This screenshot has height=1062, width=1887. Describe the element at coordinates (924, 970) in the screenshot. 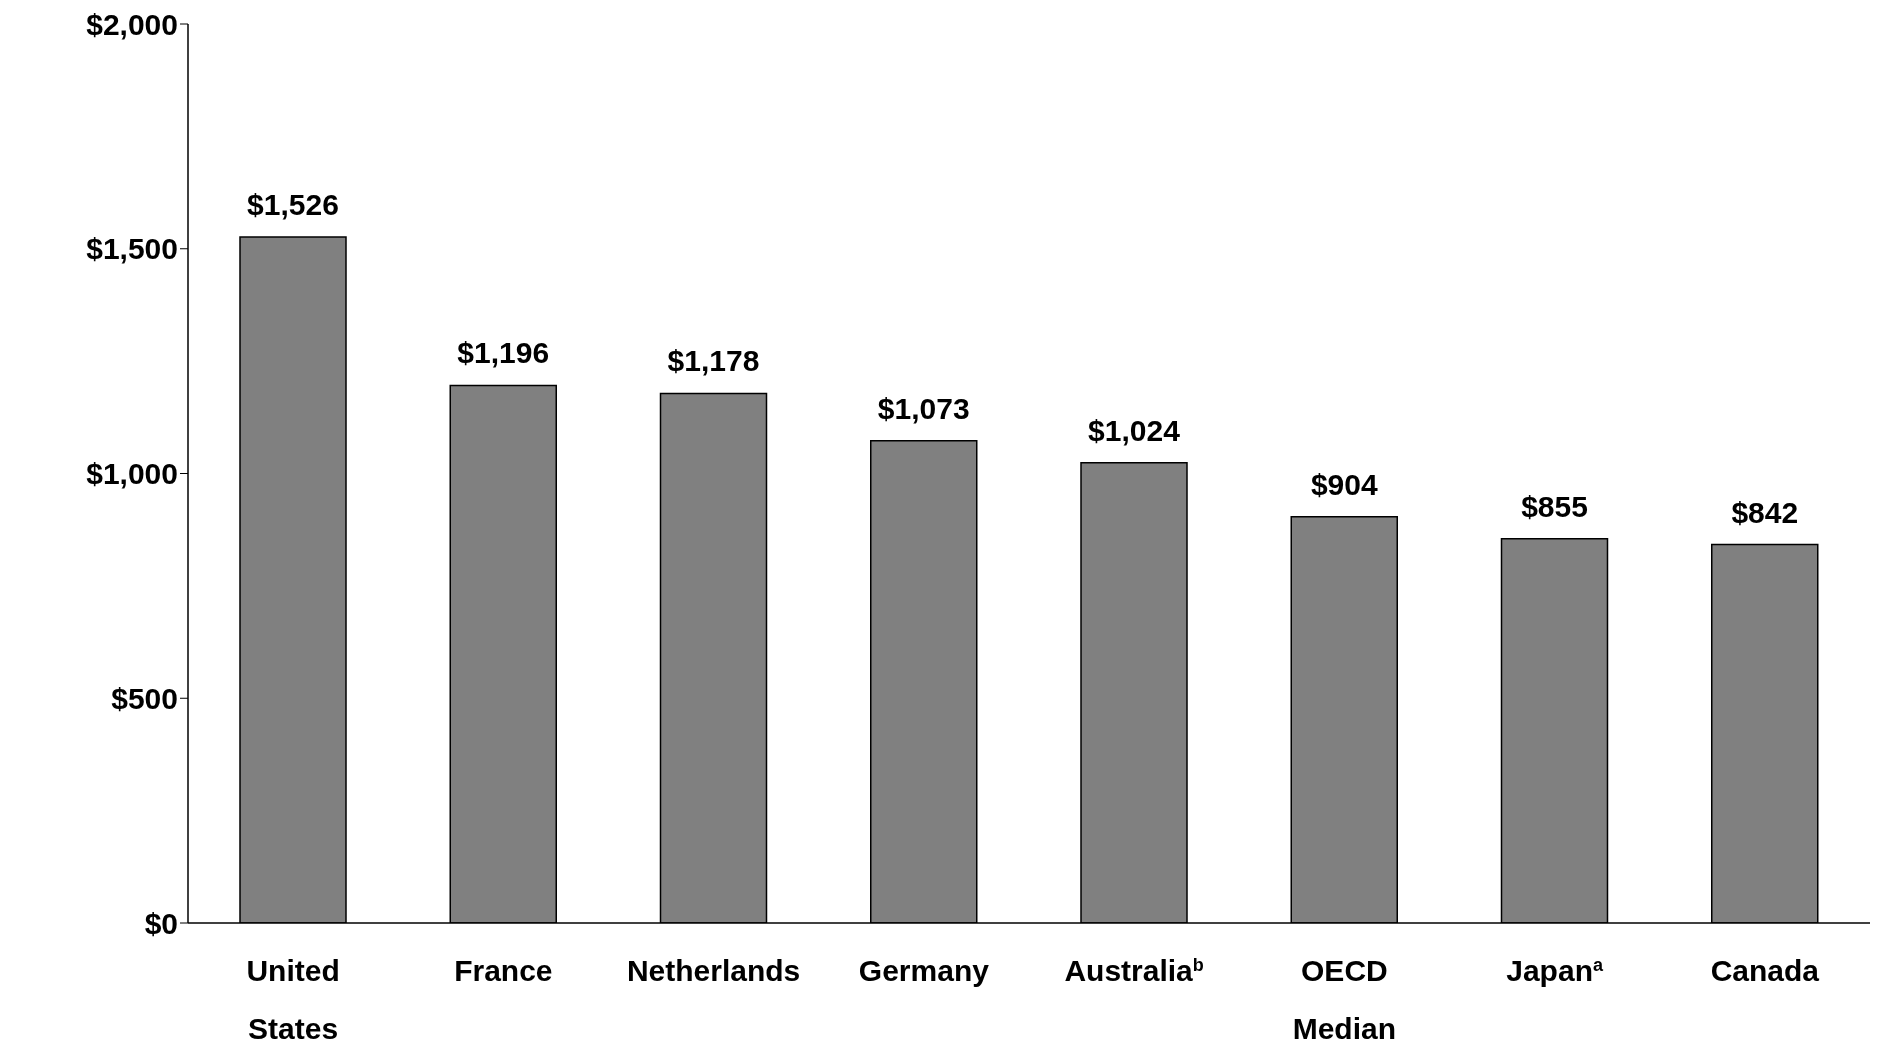

I see `x-tick-label: Germany` at that location.